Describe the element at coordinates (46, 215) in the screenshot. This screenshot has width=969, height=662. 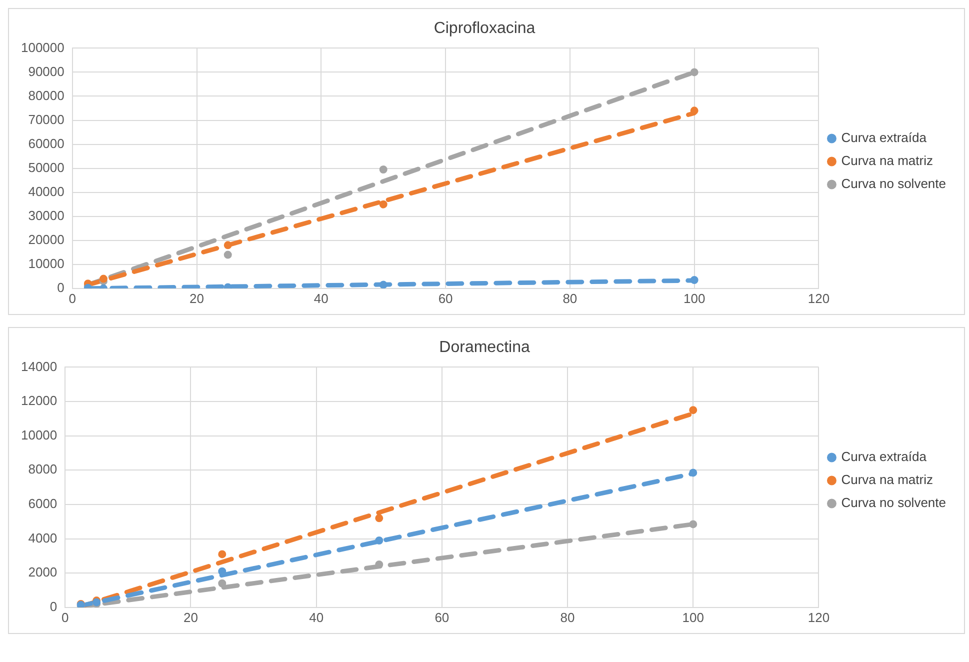
I see `y-tick-label: 30000` at that location.